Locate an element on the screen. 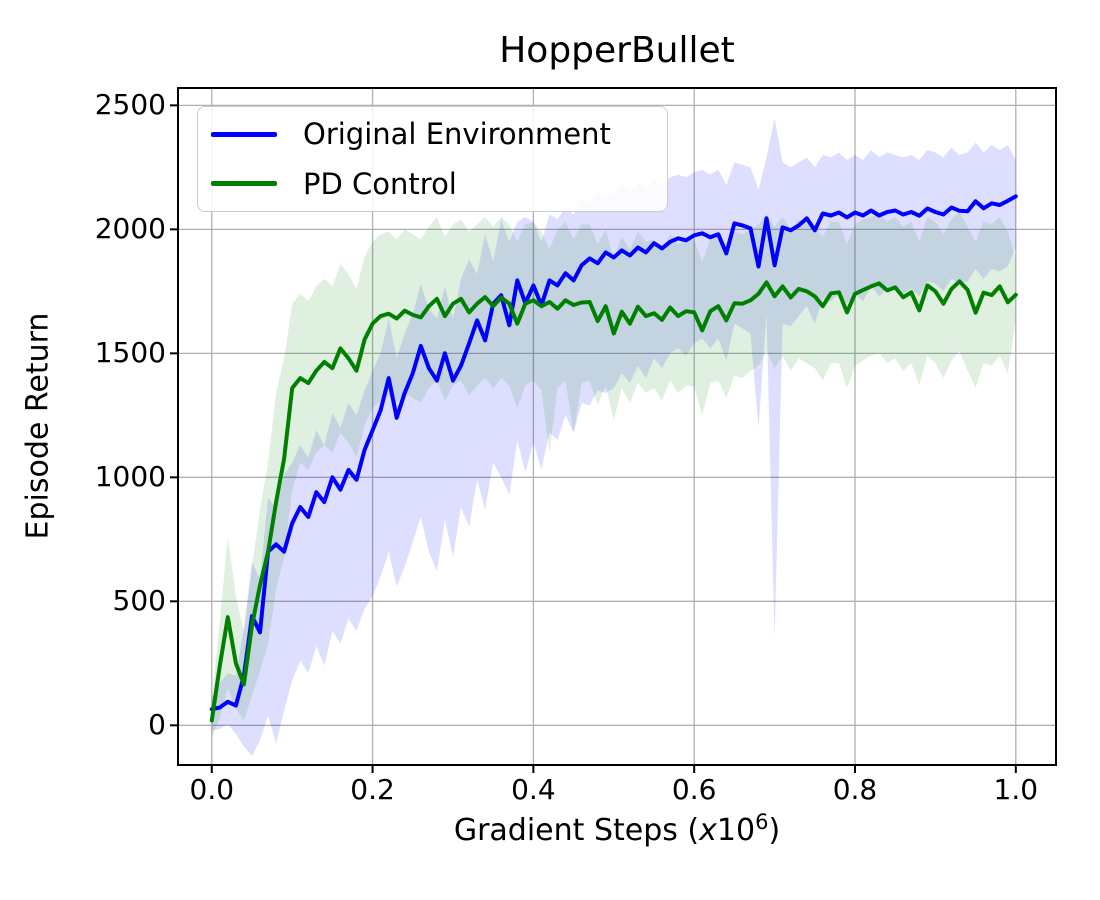 Image resolution: width=1100 pixels, height=900 pixels. x-tick-label: 0.6 is located at coordinates (694, 789).